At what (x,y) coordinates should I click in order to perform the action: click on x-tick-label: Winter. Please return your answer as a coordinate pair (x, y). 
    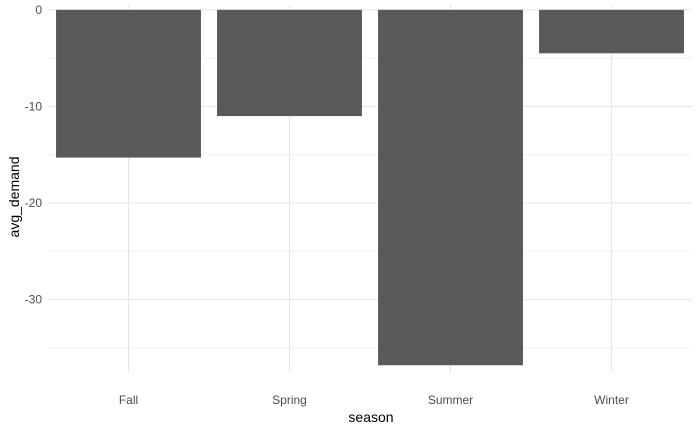
    Looking at the image, I should click on (611, 400).